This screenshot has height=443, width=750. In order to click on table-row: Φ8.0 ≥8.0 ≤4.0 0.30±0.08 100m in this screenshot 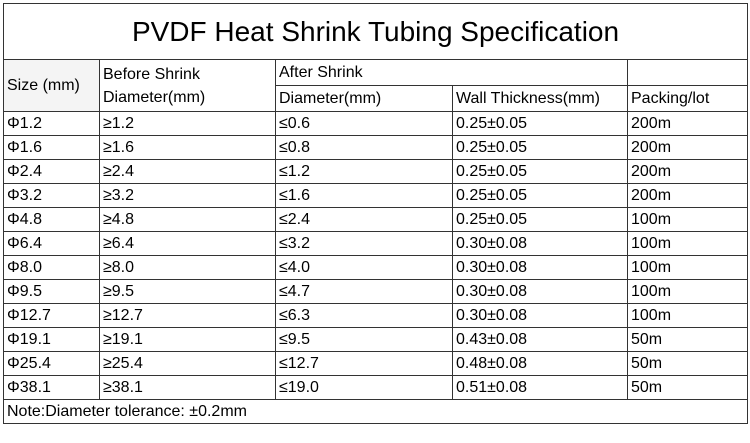, I will do `click(376, 267)`.